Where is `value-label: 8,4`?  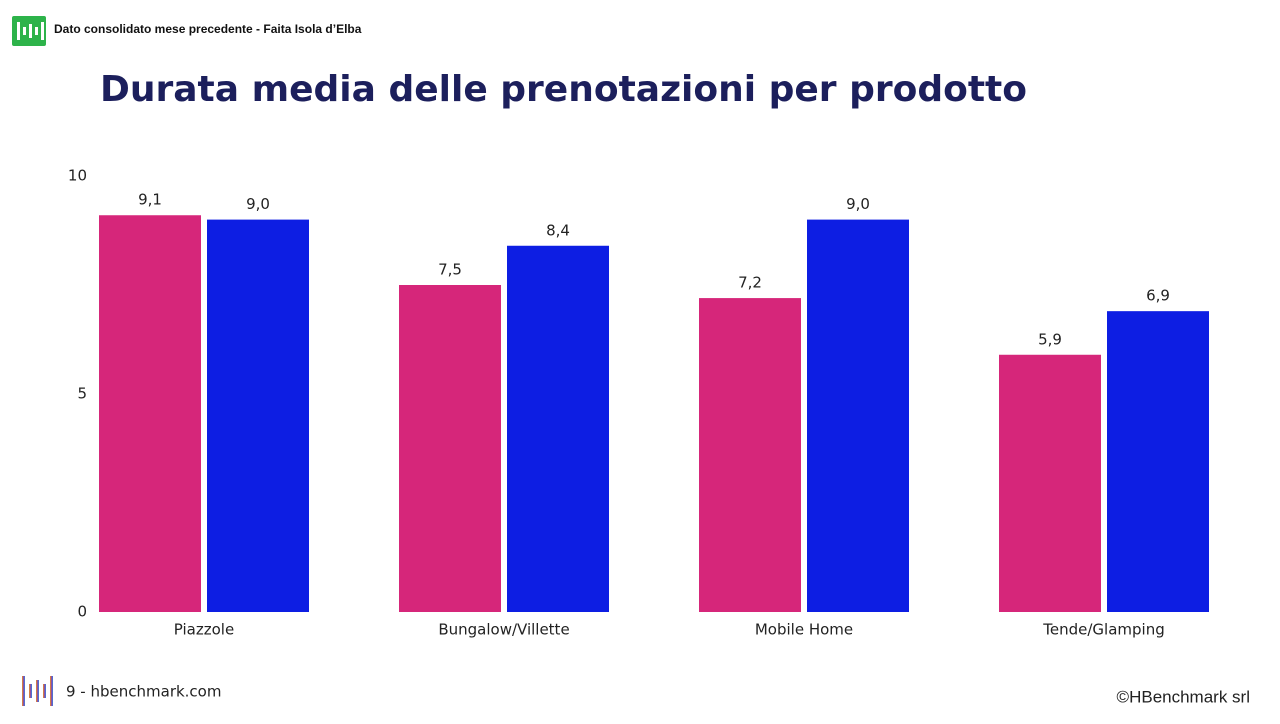 value-label: 8,4 is located at coordinates (558, 230).